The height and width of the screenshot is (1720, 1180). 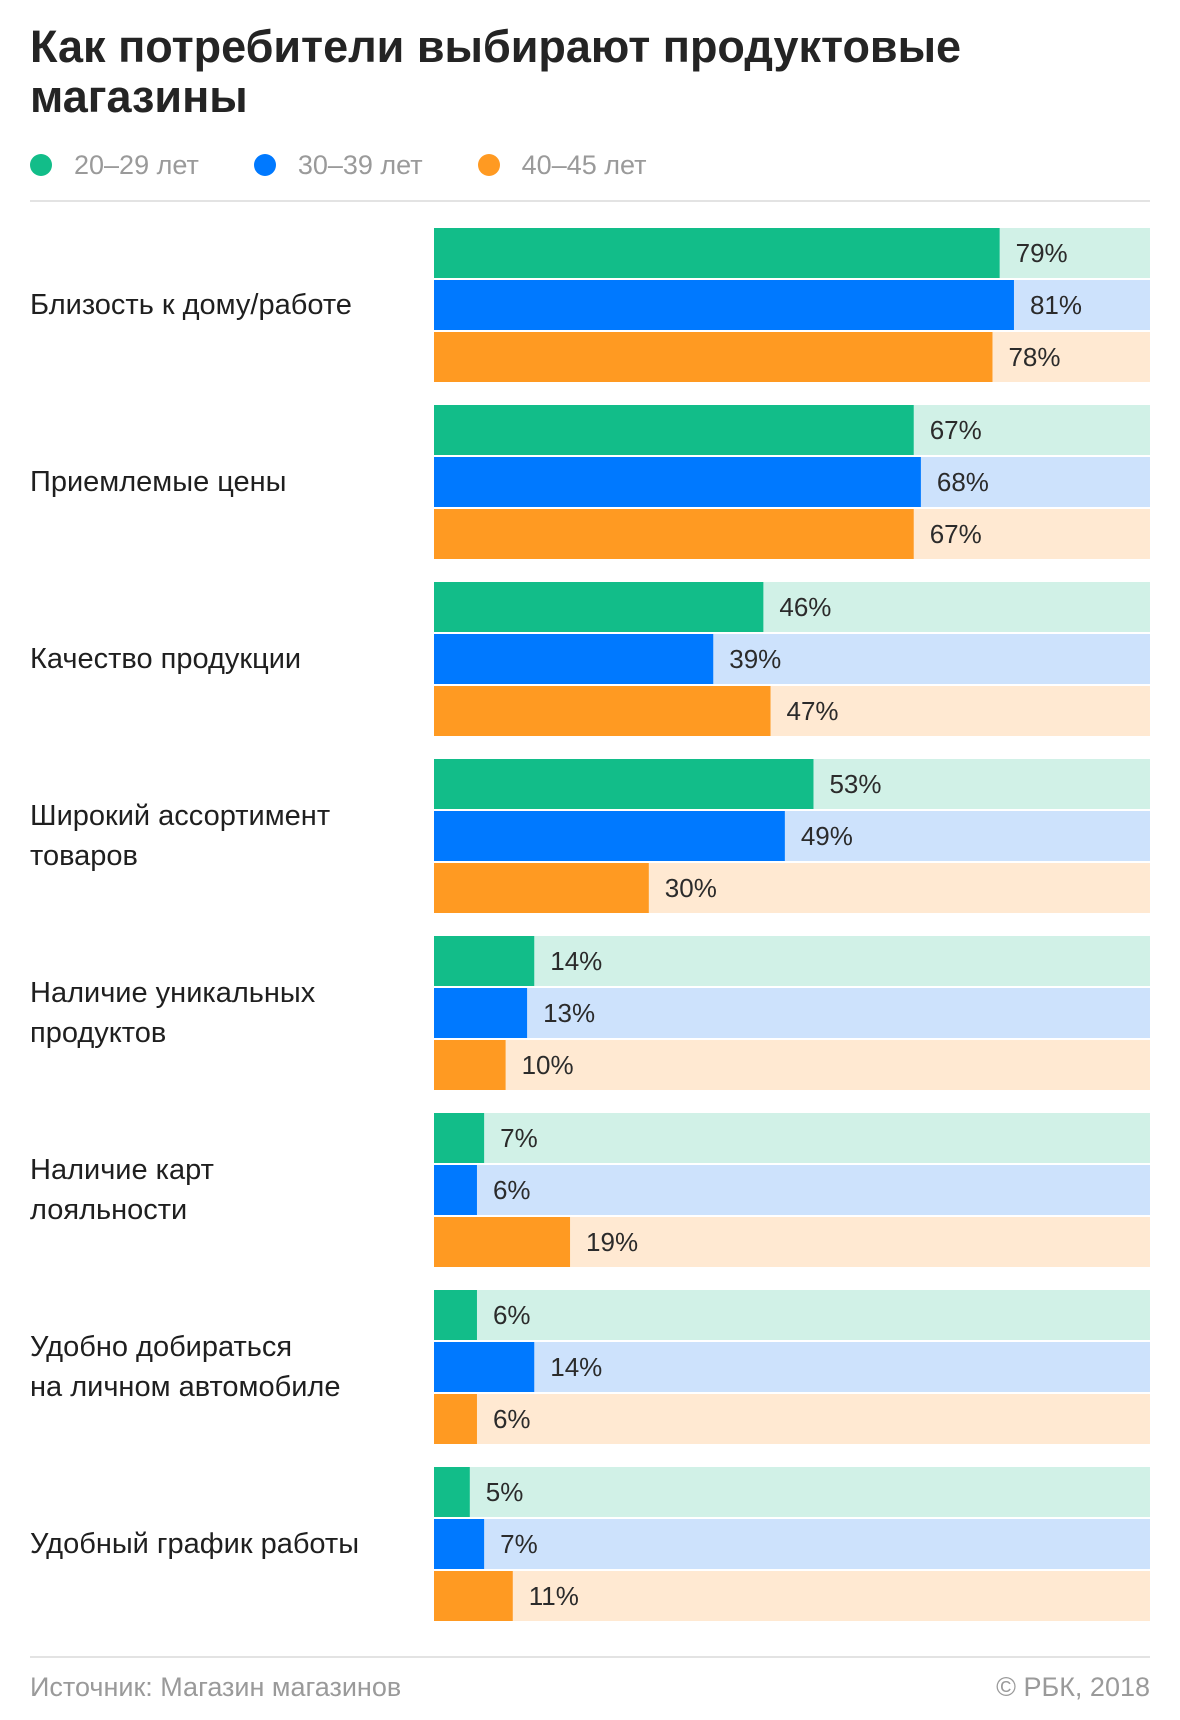 What do you see at coordinates (264, 165) in the screenshot?
I see `legend-swatch-blue` at bounding box center [264, 165].